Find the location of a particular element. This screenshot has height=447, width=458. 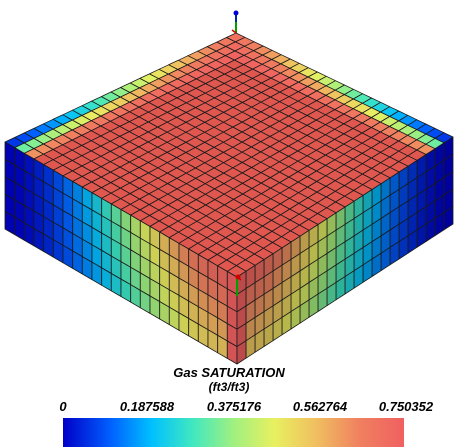

legend-title: Gas SATURATION is located at coordinates (229, 372).